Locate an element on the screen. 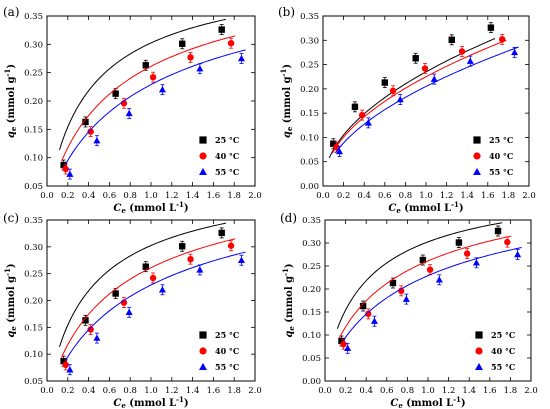 This screenshot has width=550, height=409. x-tick-label: 1.2 is located at coordinates (172, 391).